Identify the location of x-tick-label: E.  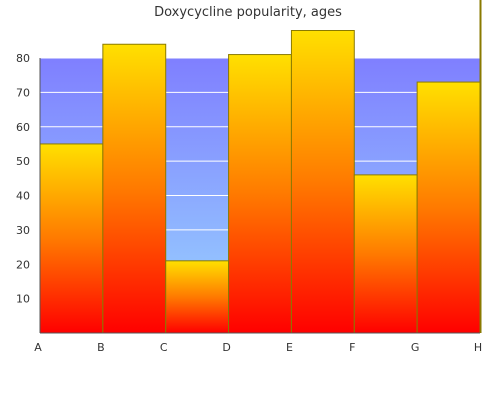
(289, 347).